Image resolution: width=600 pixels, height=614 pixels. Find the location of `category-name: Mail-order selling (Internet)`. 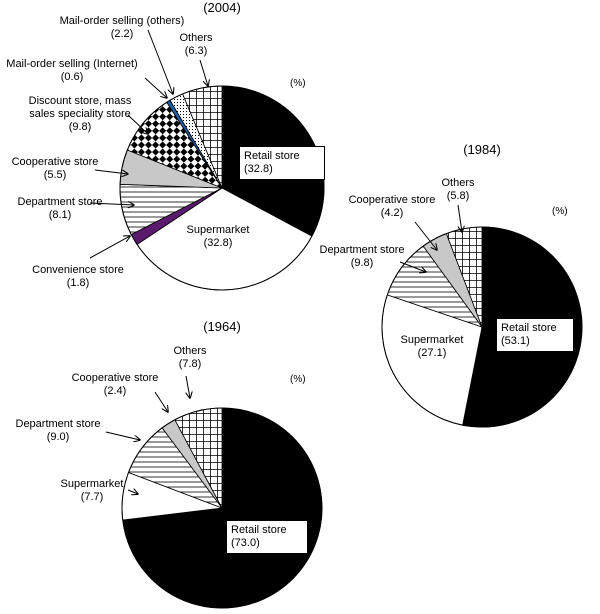

category-name: Mail-order selling (Internet) is located at coordinates (72, 64).